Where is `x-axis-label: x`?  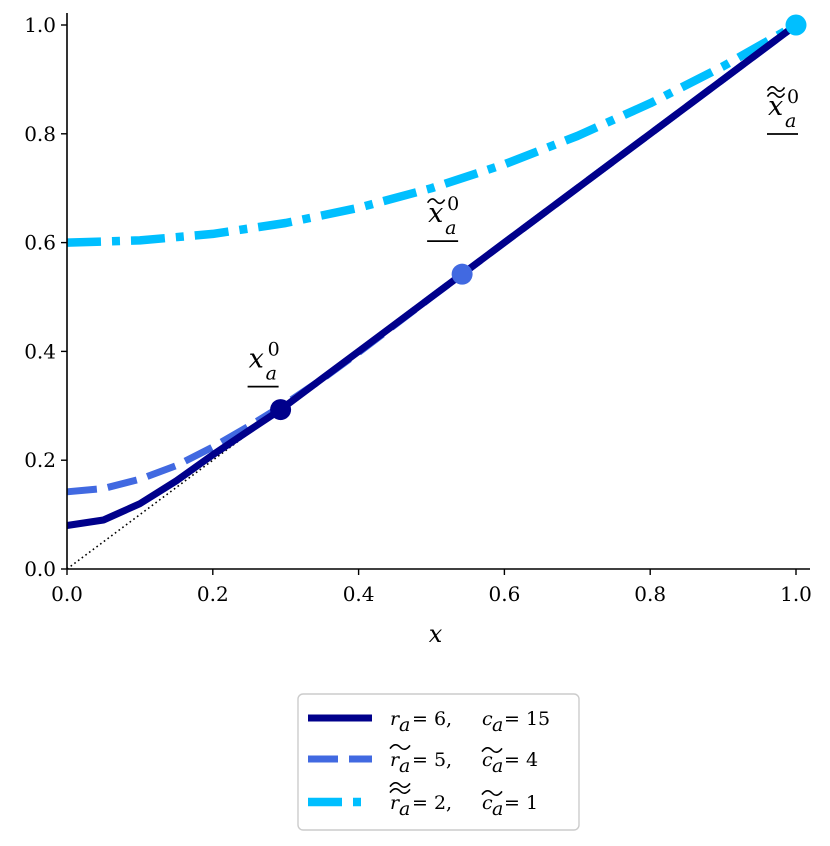
x-axis-label: x is located at coordinates (436, 634).